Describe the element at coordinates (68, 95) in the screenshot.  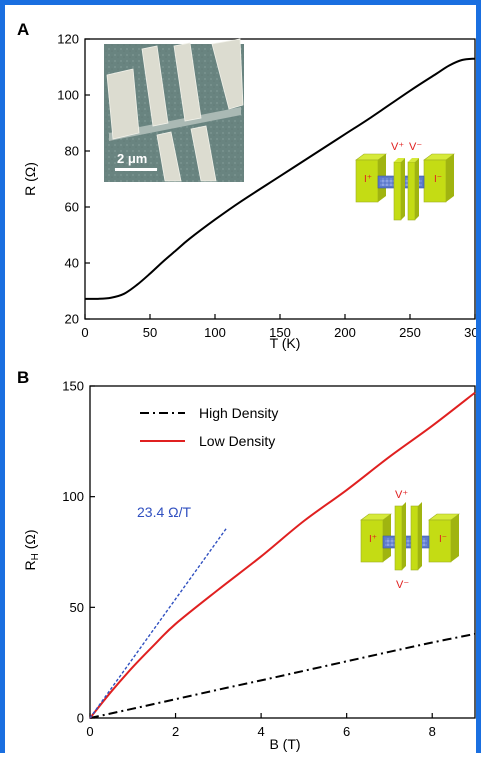
I see `panel-0-ytick-label: 100` at that location.